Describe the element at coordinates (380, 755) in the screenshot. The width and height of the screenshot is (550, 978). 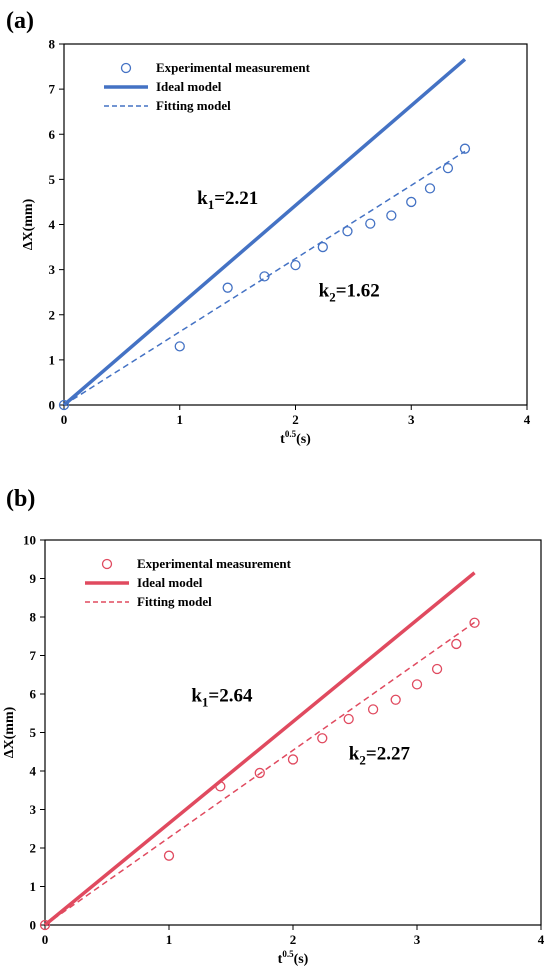
I see `k-annotation: k2=2.27` at that location.